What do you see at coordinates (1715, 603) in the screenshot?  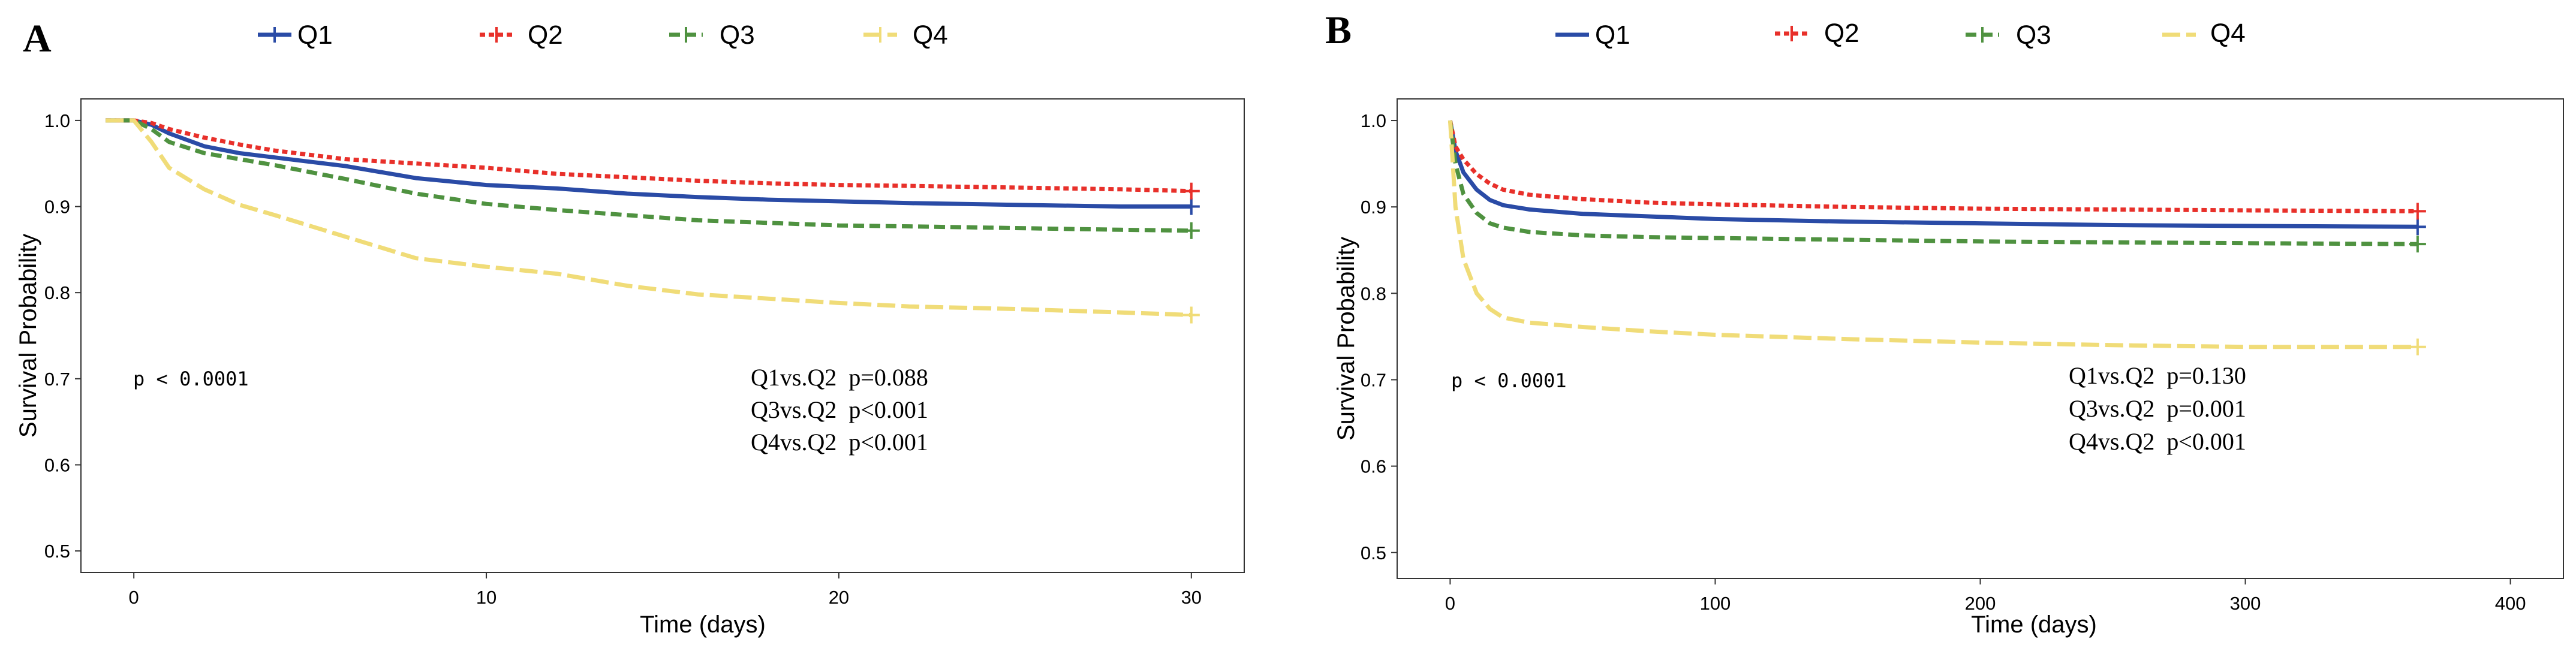 I see `panel-b-x-tick-label: 100` at bounding box center [1715, 603].